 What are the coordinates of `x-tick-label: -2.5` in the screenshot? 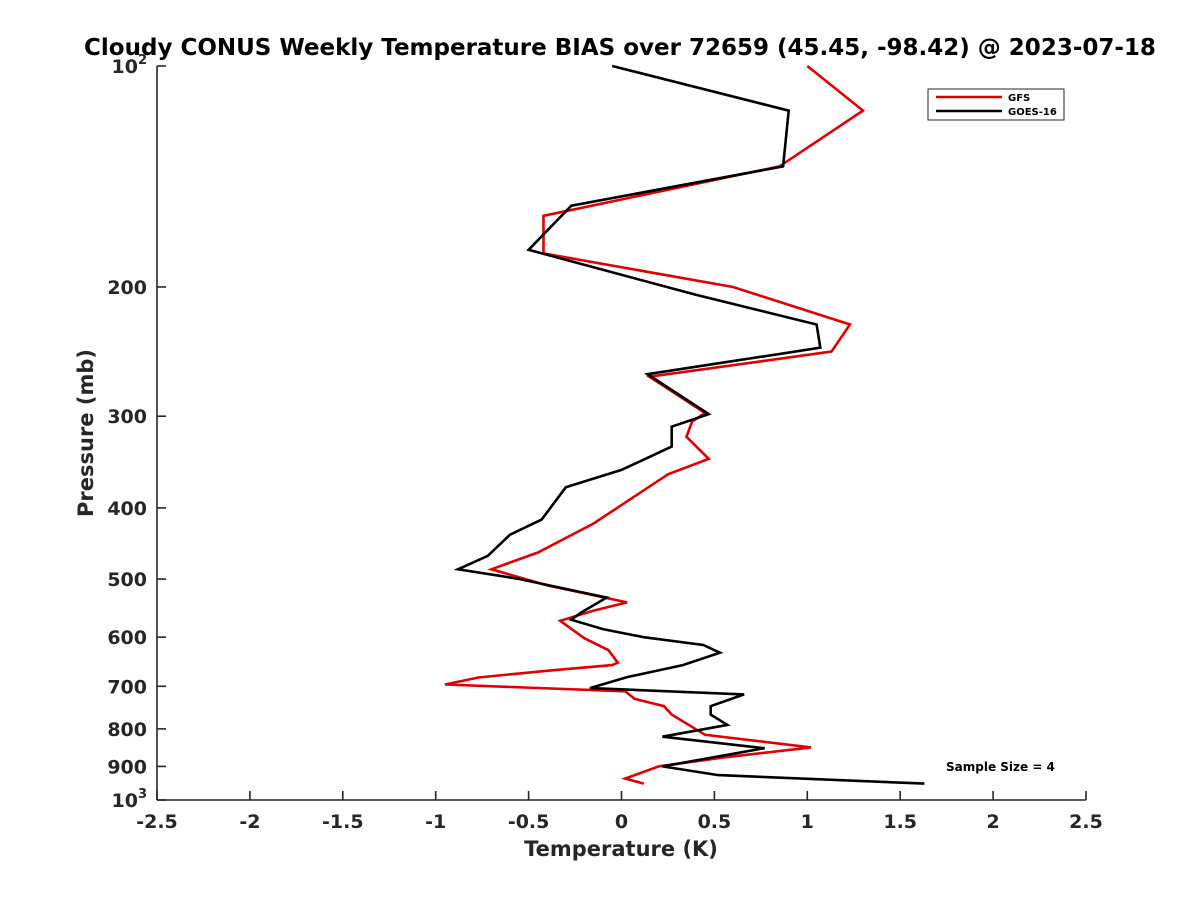 It's located at (157, 822).